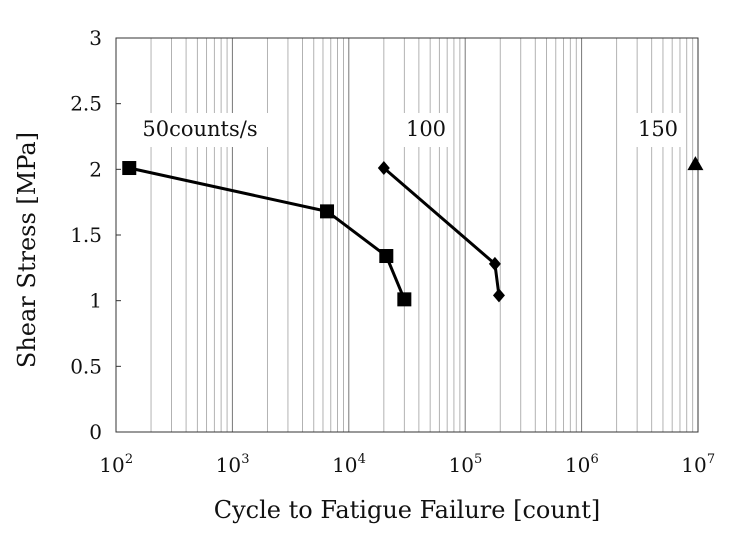  I want to click on x-tick-exponent: 4, so click(362, 459).